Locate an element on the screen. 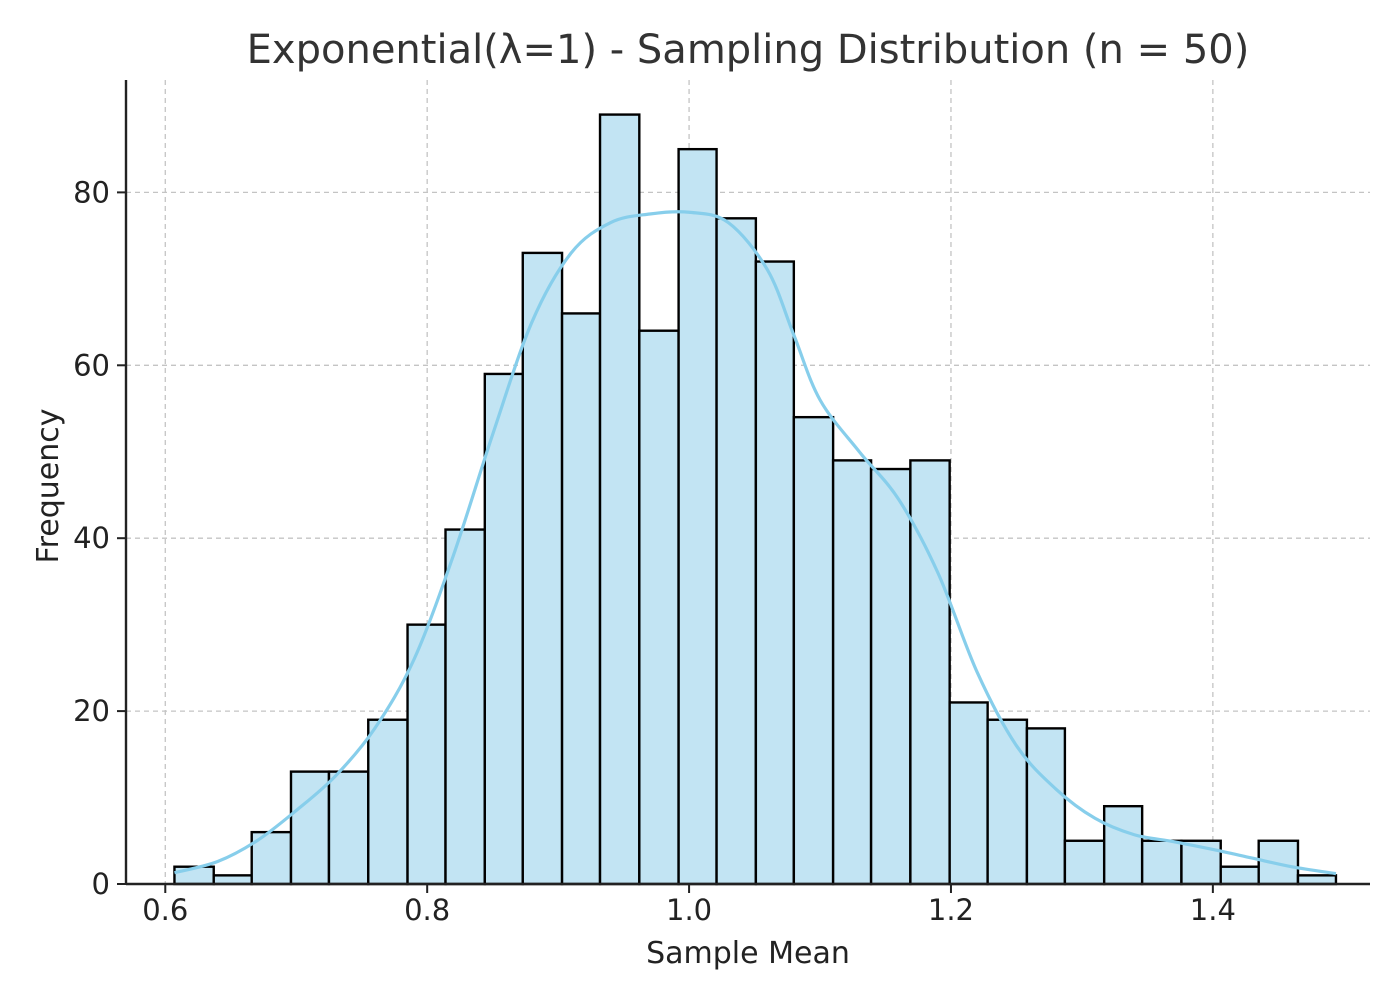 This screenshot has width=1400, height=1004. x-tick-label: 0.8 is located at coordinates (427, 910).